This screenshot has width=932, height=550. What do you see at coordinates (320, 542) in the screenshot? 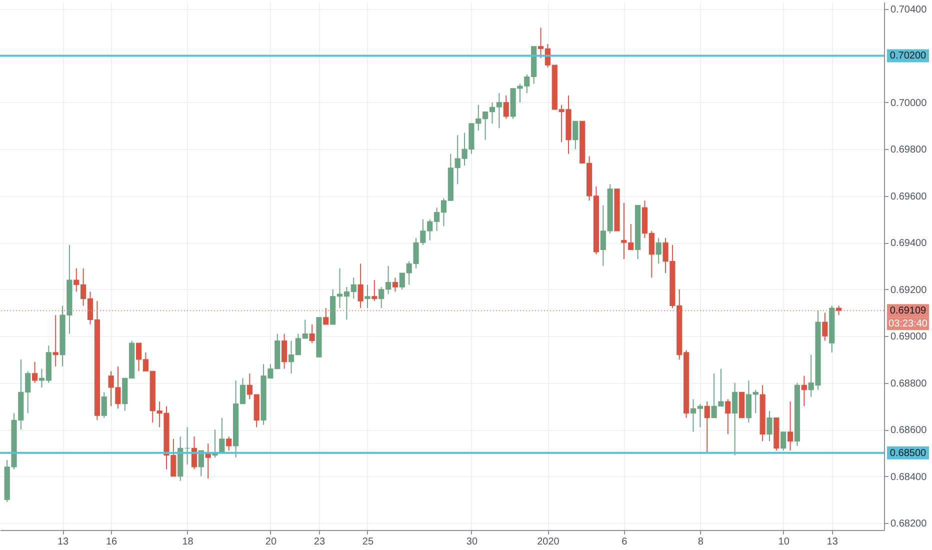
I see `x-tick-label: 23` at bounding box center [320, 542].